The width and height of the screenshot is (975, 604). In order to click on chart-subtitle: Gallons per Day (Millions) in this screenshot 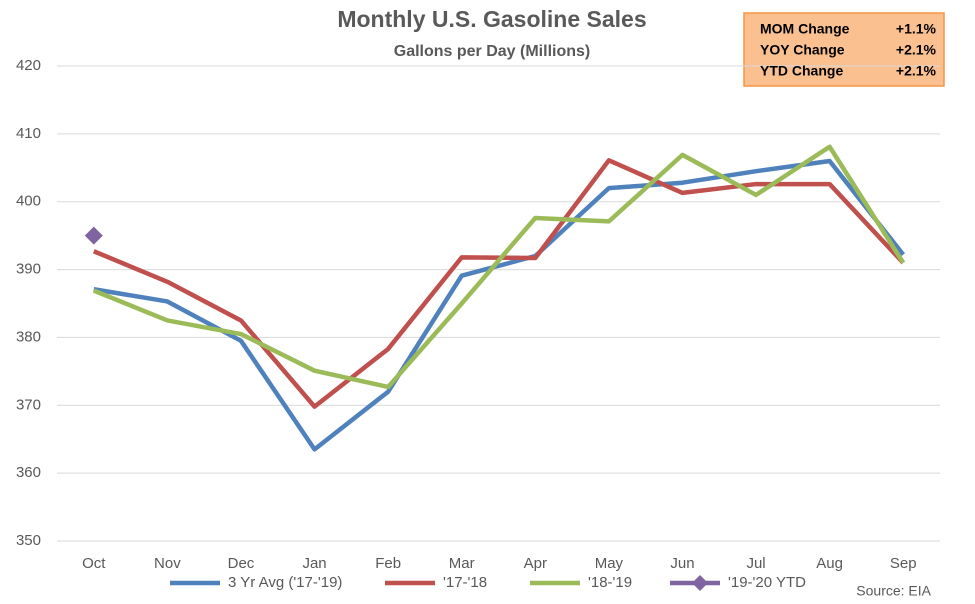, I will do `click(492, 51)`.